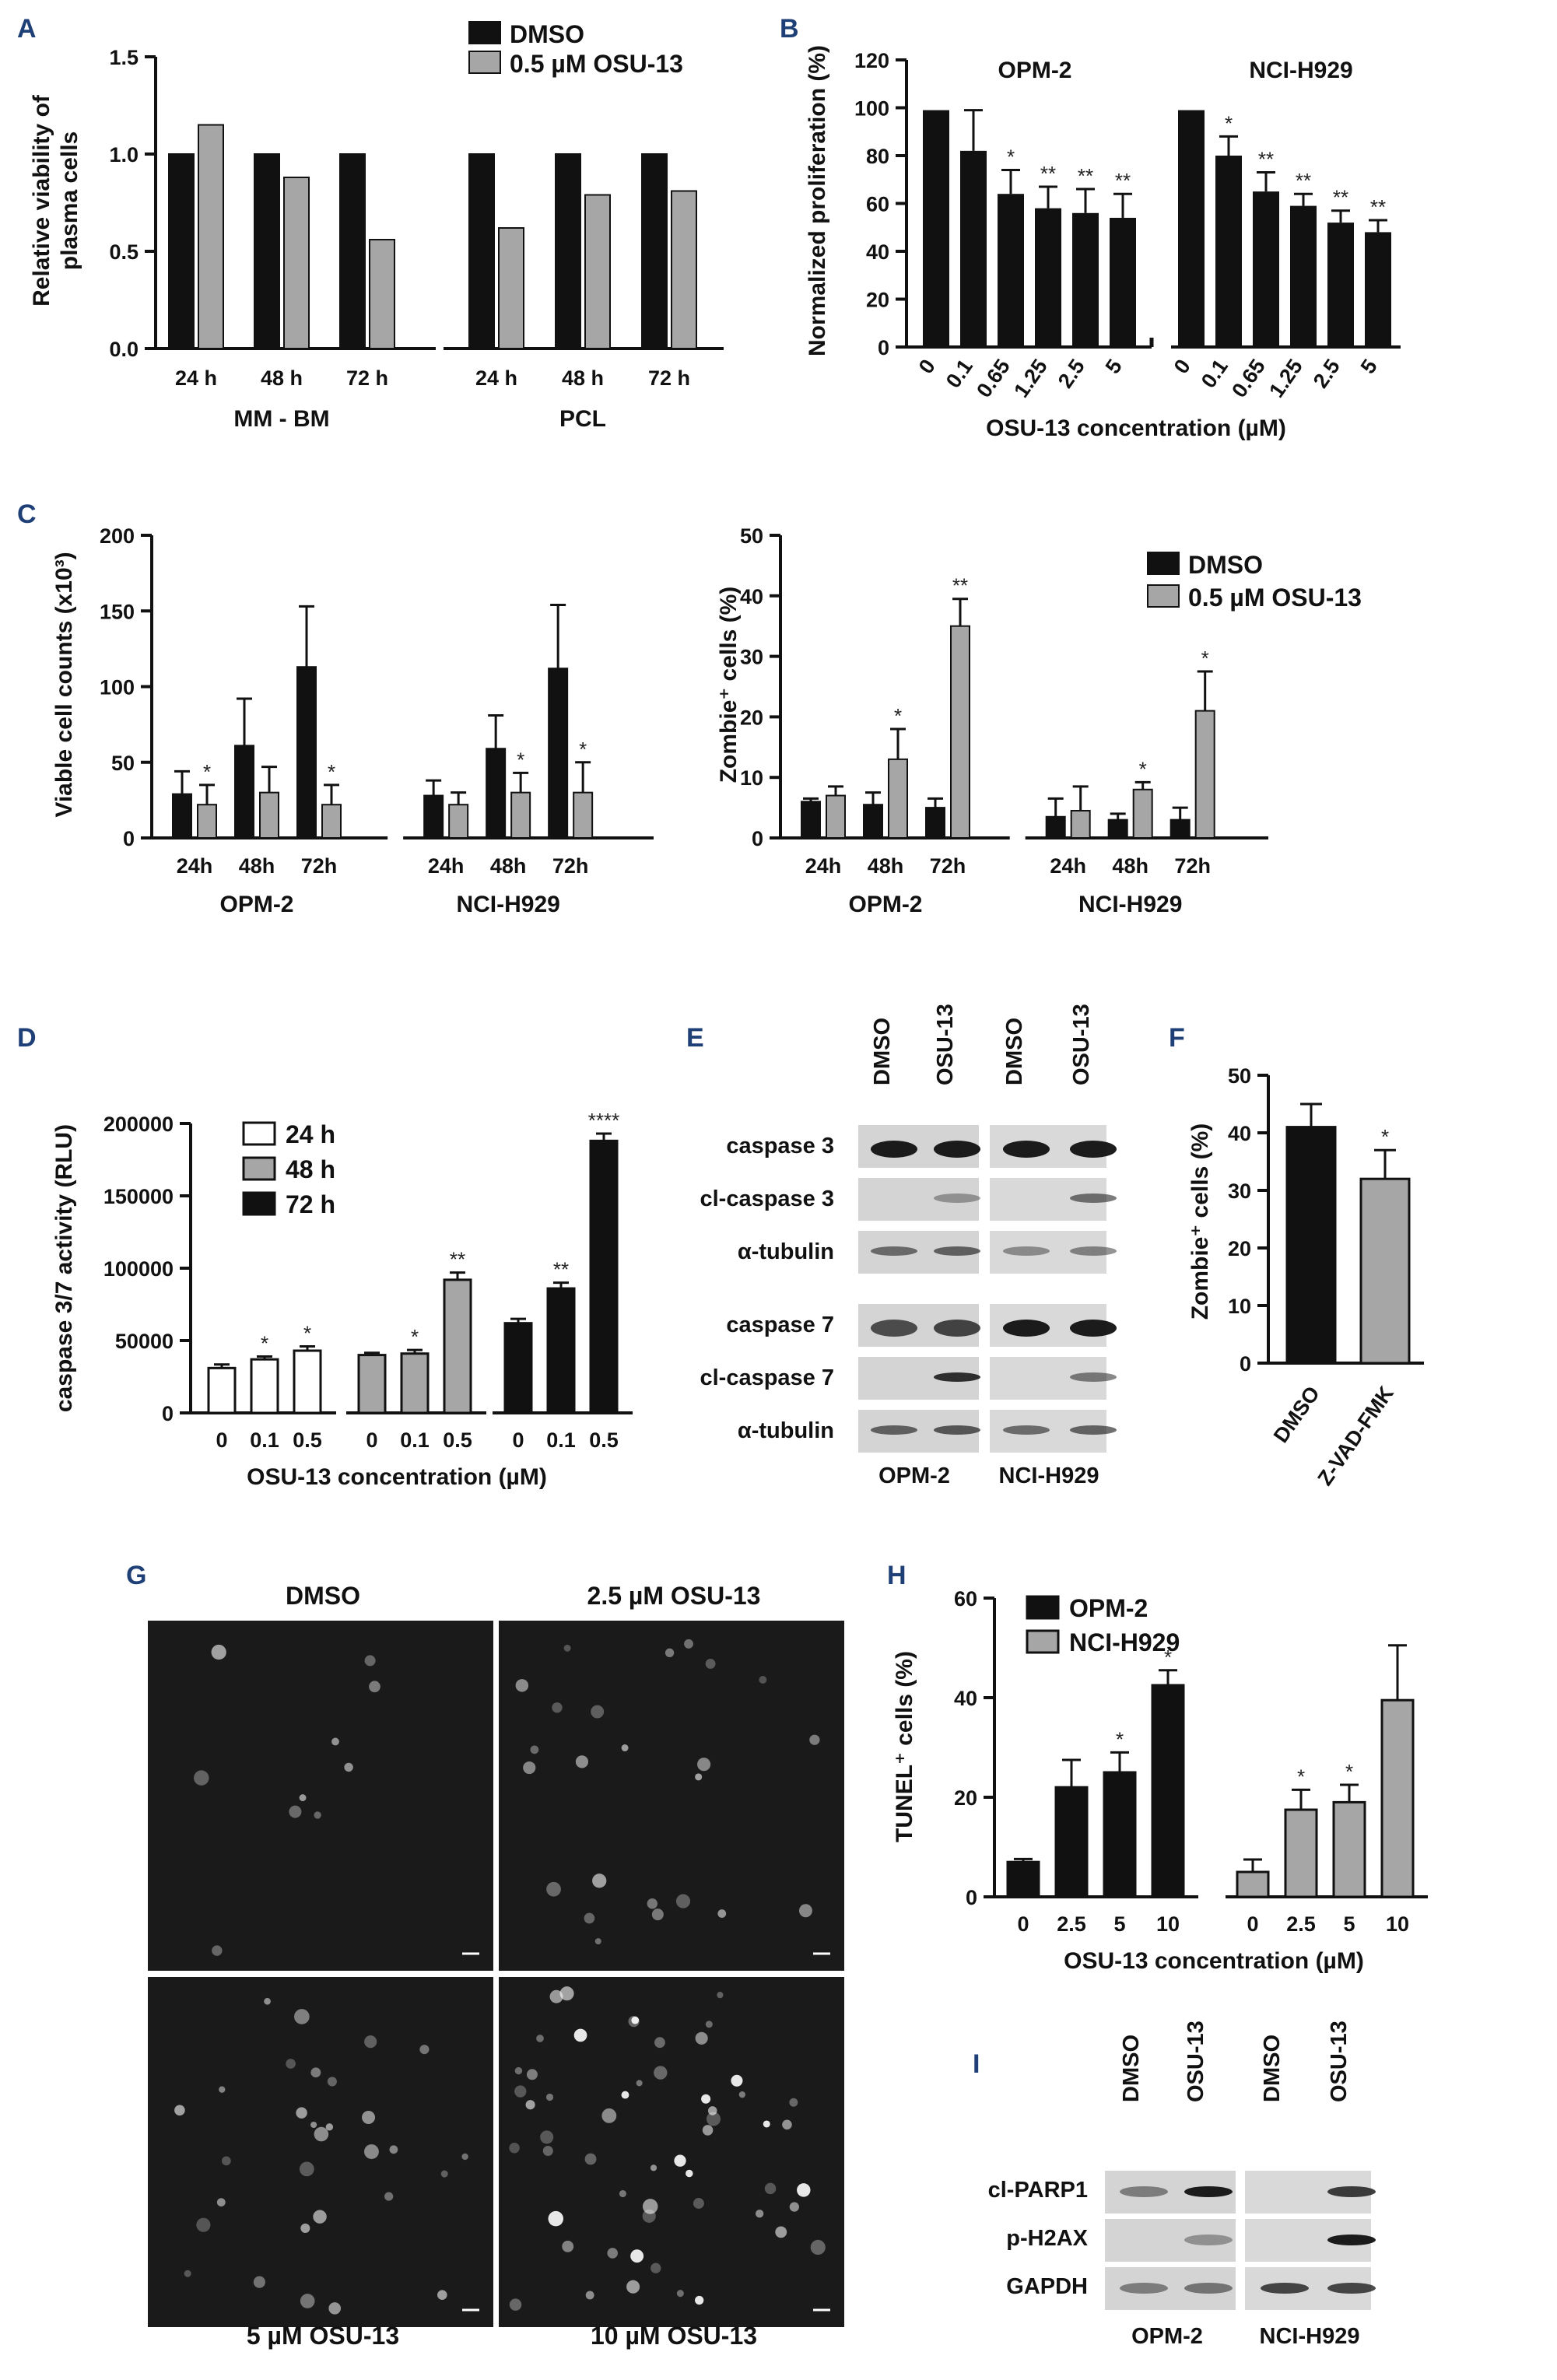 This screenshot has height=2380, width=1557. Describe the element at coordinates (1177, 1038) in the screenshot. I see `panel-label-f: F` at that location.